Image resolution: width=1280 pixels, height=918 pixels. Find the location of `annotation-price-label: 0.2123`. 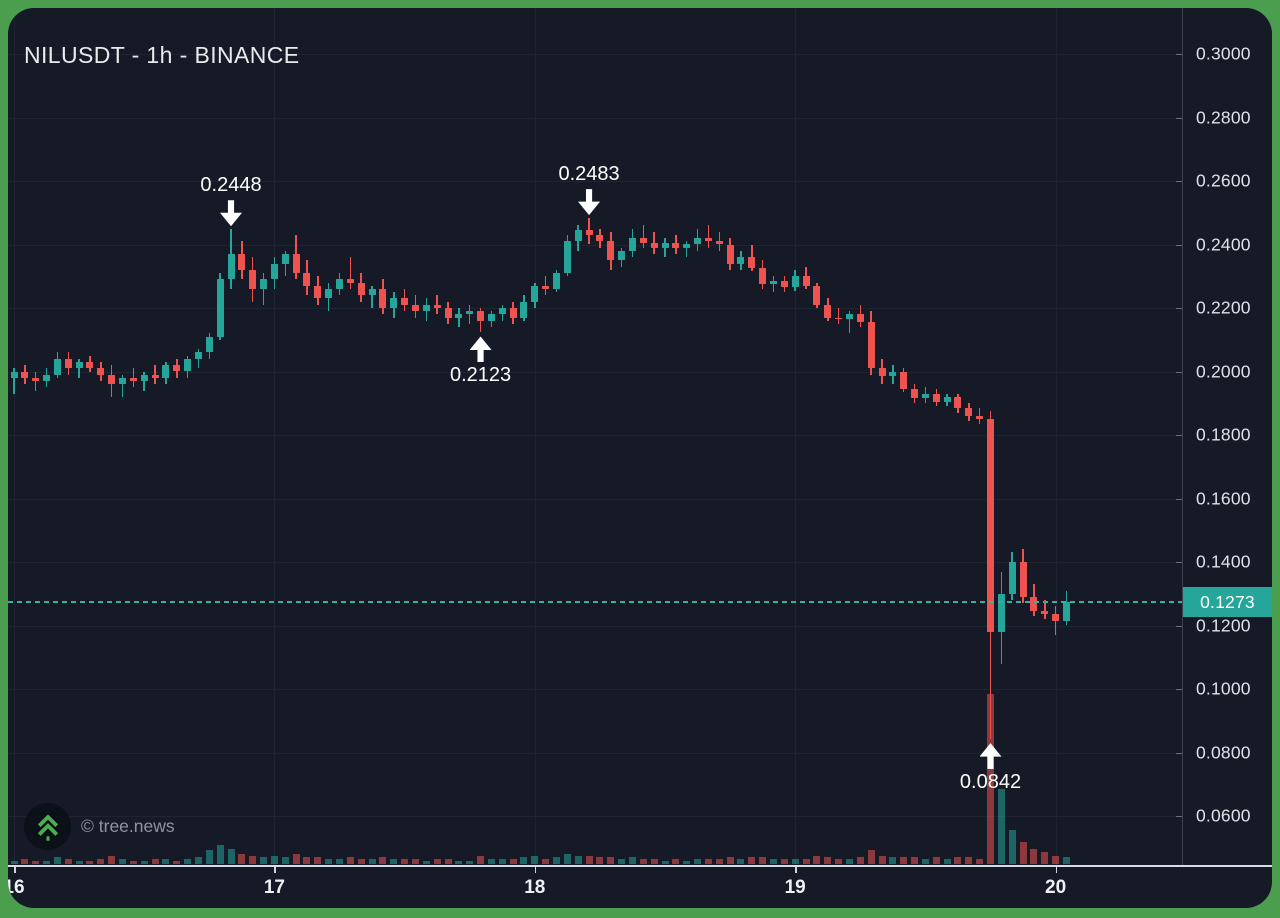

annotation-price-label: 0.2123 is located at coordinates (480, 375).